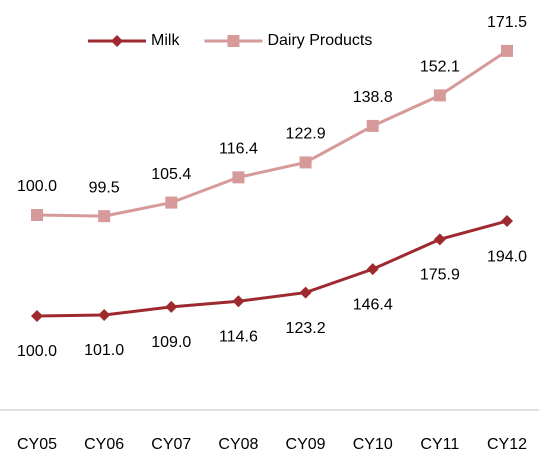 This screenshot has width=539, height=452. I want to click on x-tick-label: CY10, so click(373, 444).